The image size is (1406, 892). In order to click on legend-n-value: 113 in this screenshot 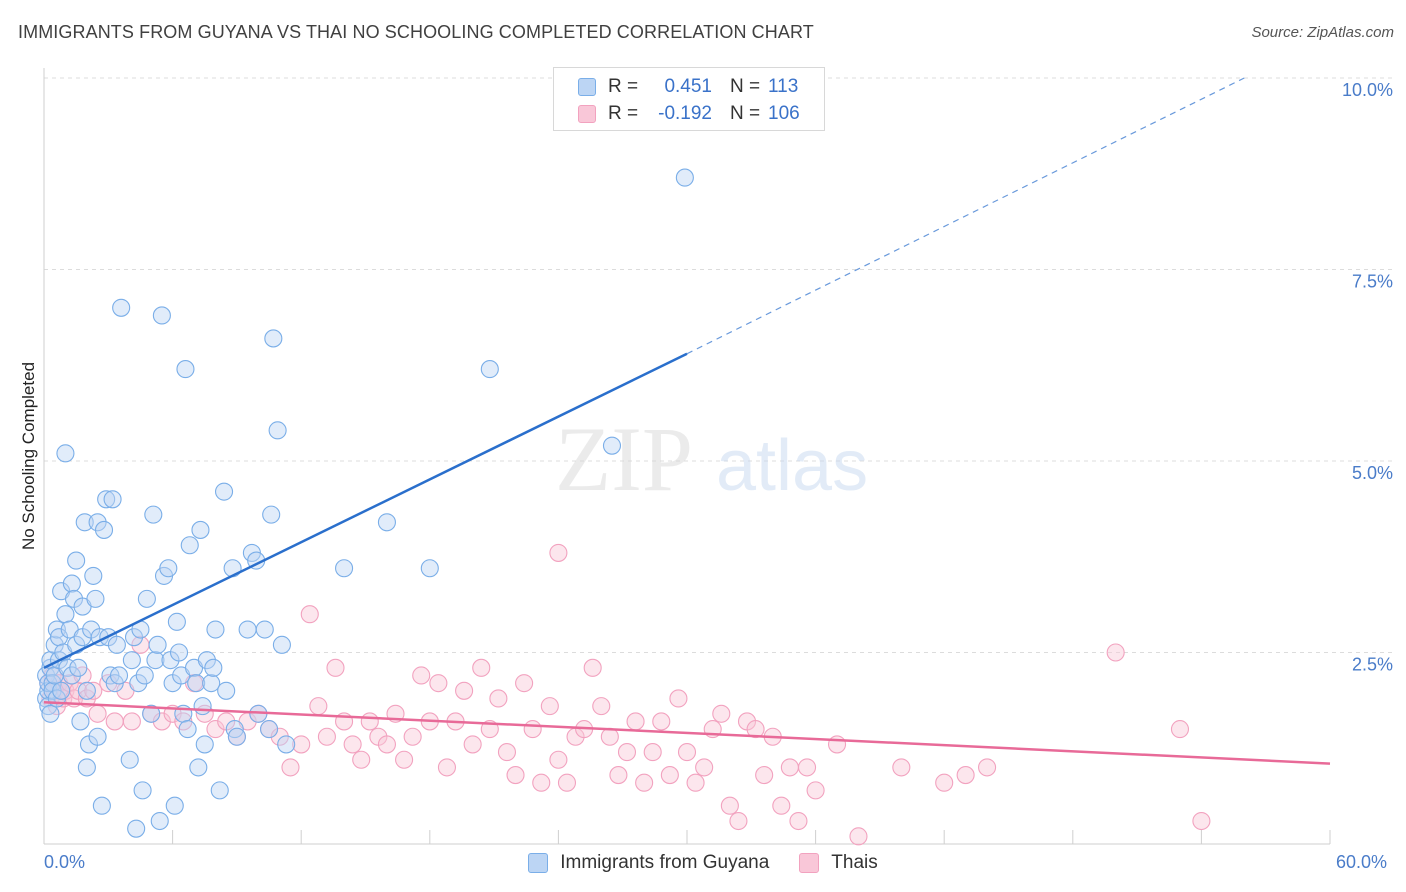, I will do `click(783, 86)`.